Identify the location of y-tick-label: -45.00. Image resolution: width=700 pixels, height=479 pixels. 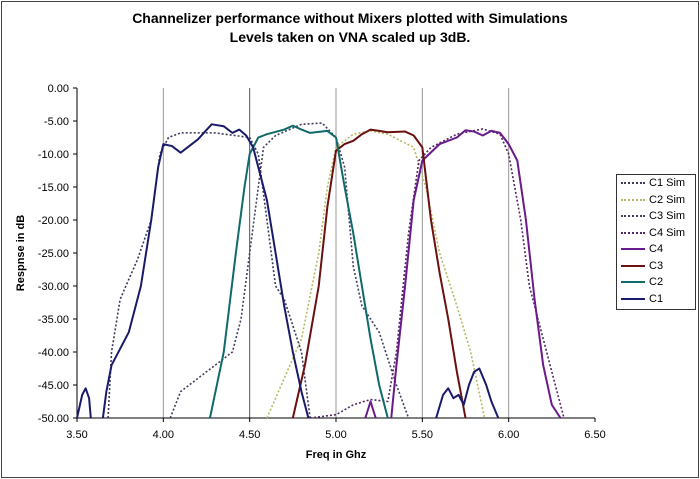
(53, 386).